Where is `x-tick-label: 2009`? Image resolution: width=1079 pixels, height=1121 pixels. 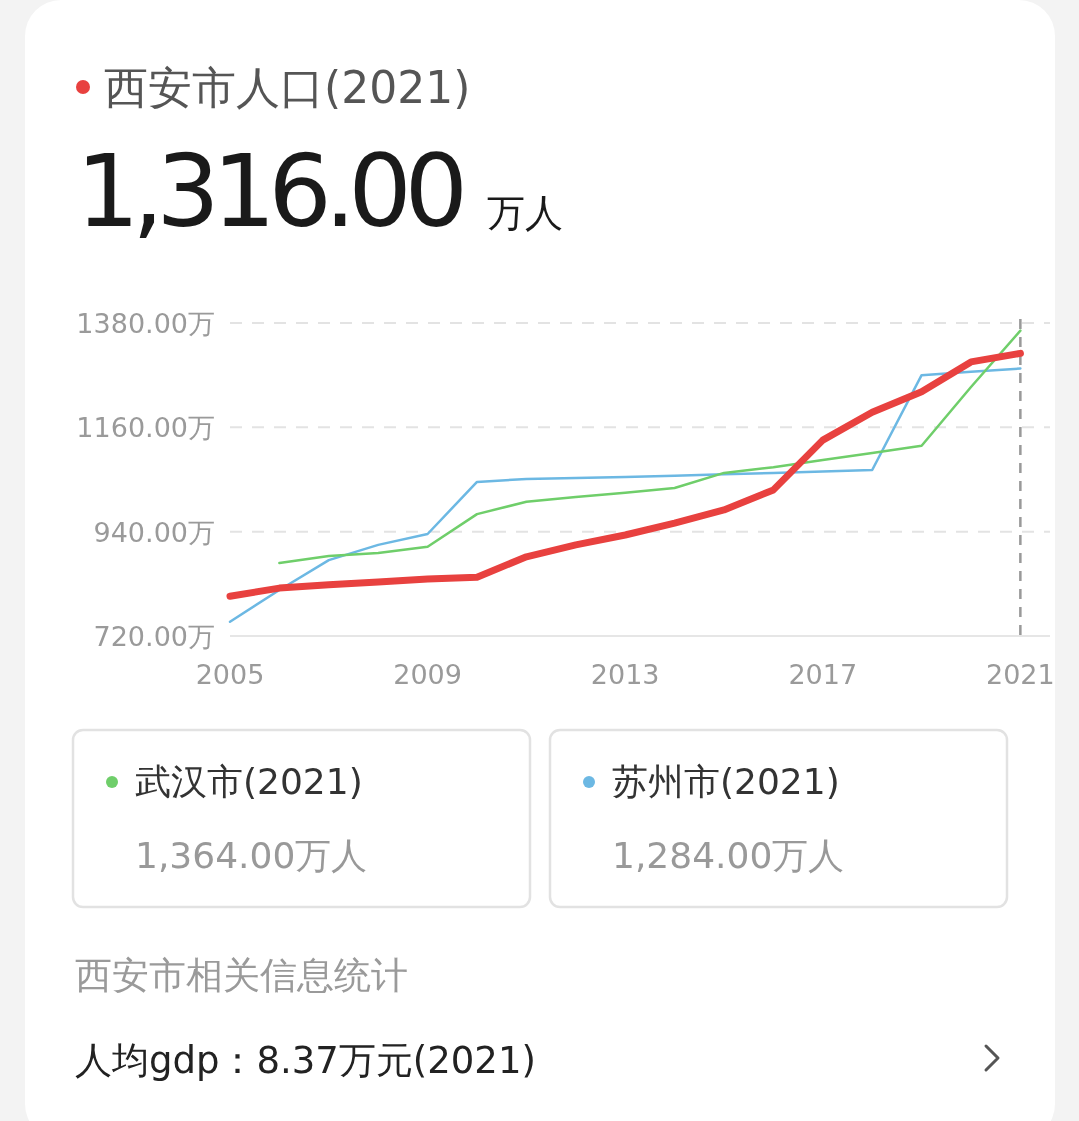
x-tick-label: 2009 is located at coordinates (427, 674).